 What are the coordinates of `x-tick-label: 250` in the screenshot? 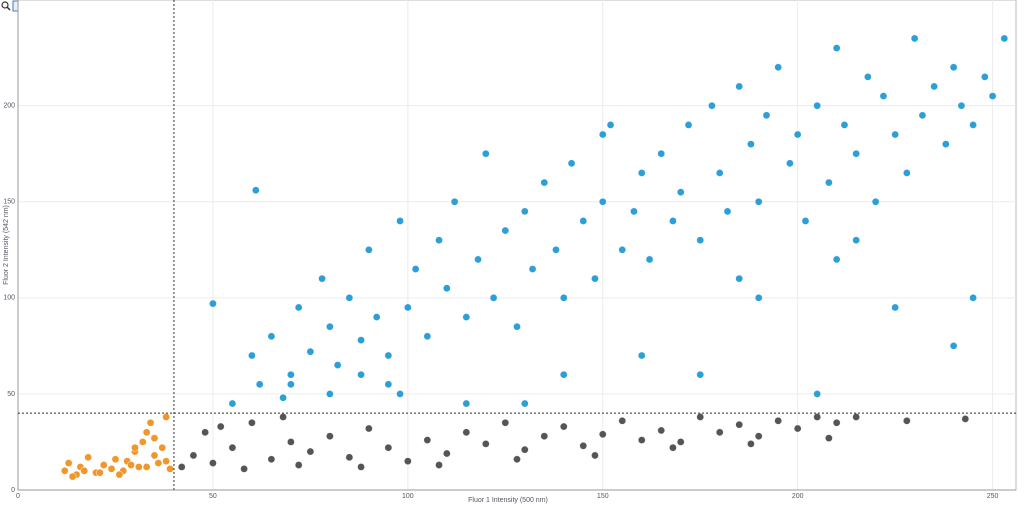 It's located at (993, 496).